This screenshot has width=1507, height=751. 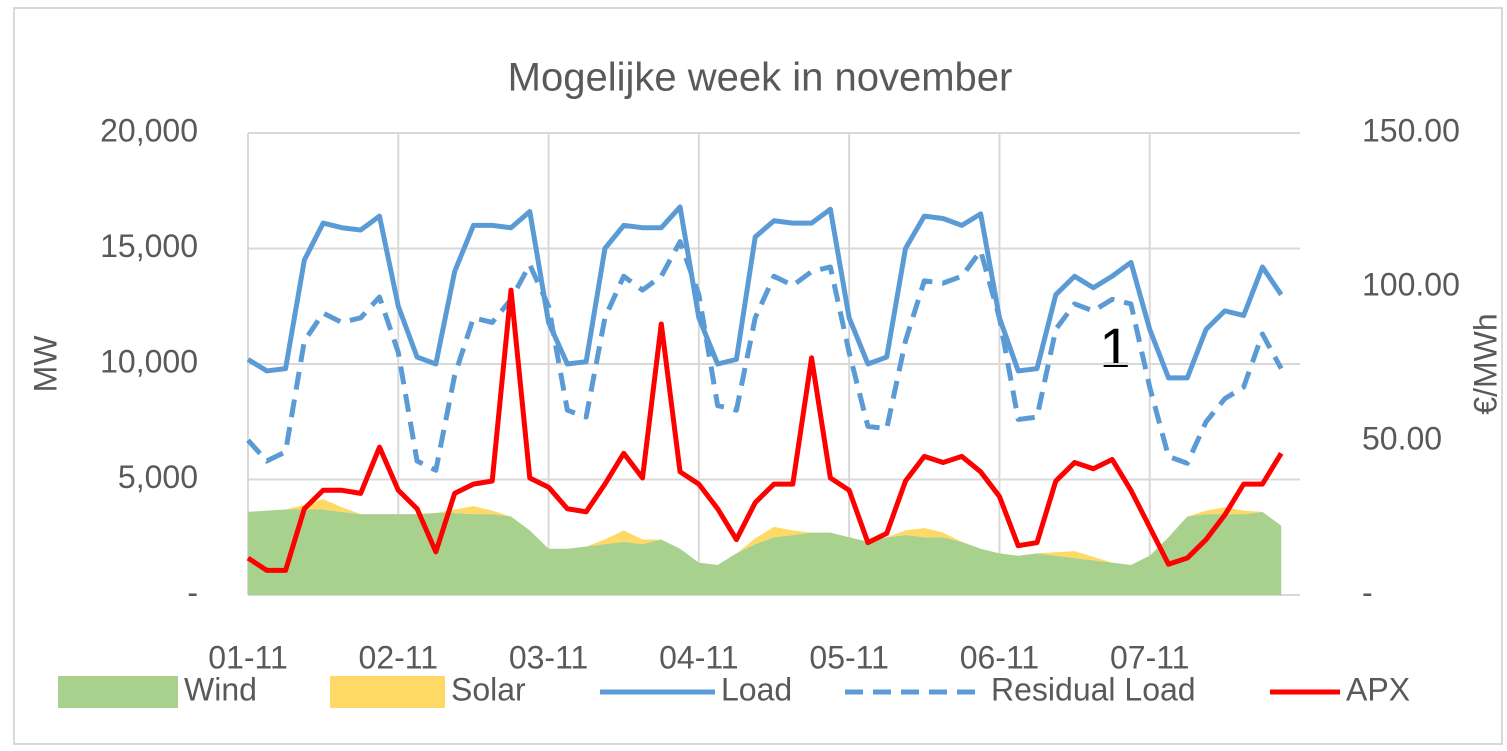 I want to click on x-tick-label: 06-11, so click(x=999, y=657).